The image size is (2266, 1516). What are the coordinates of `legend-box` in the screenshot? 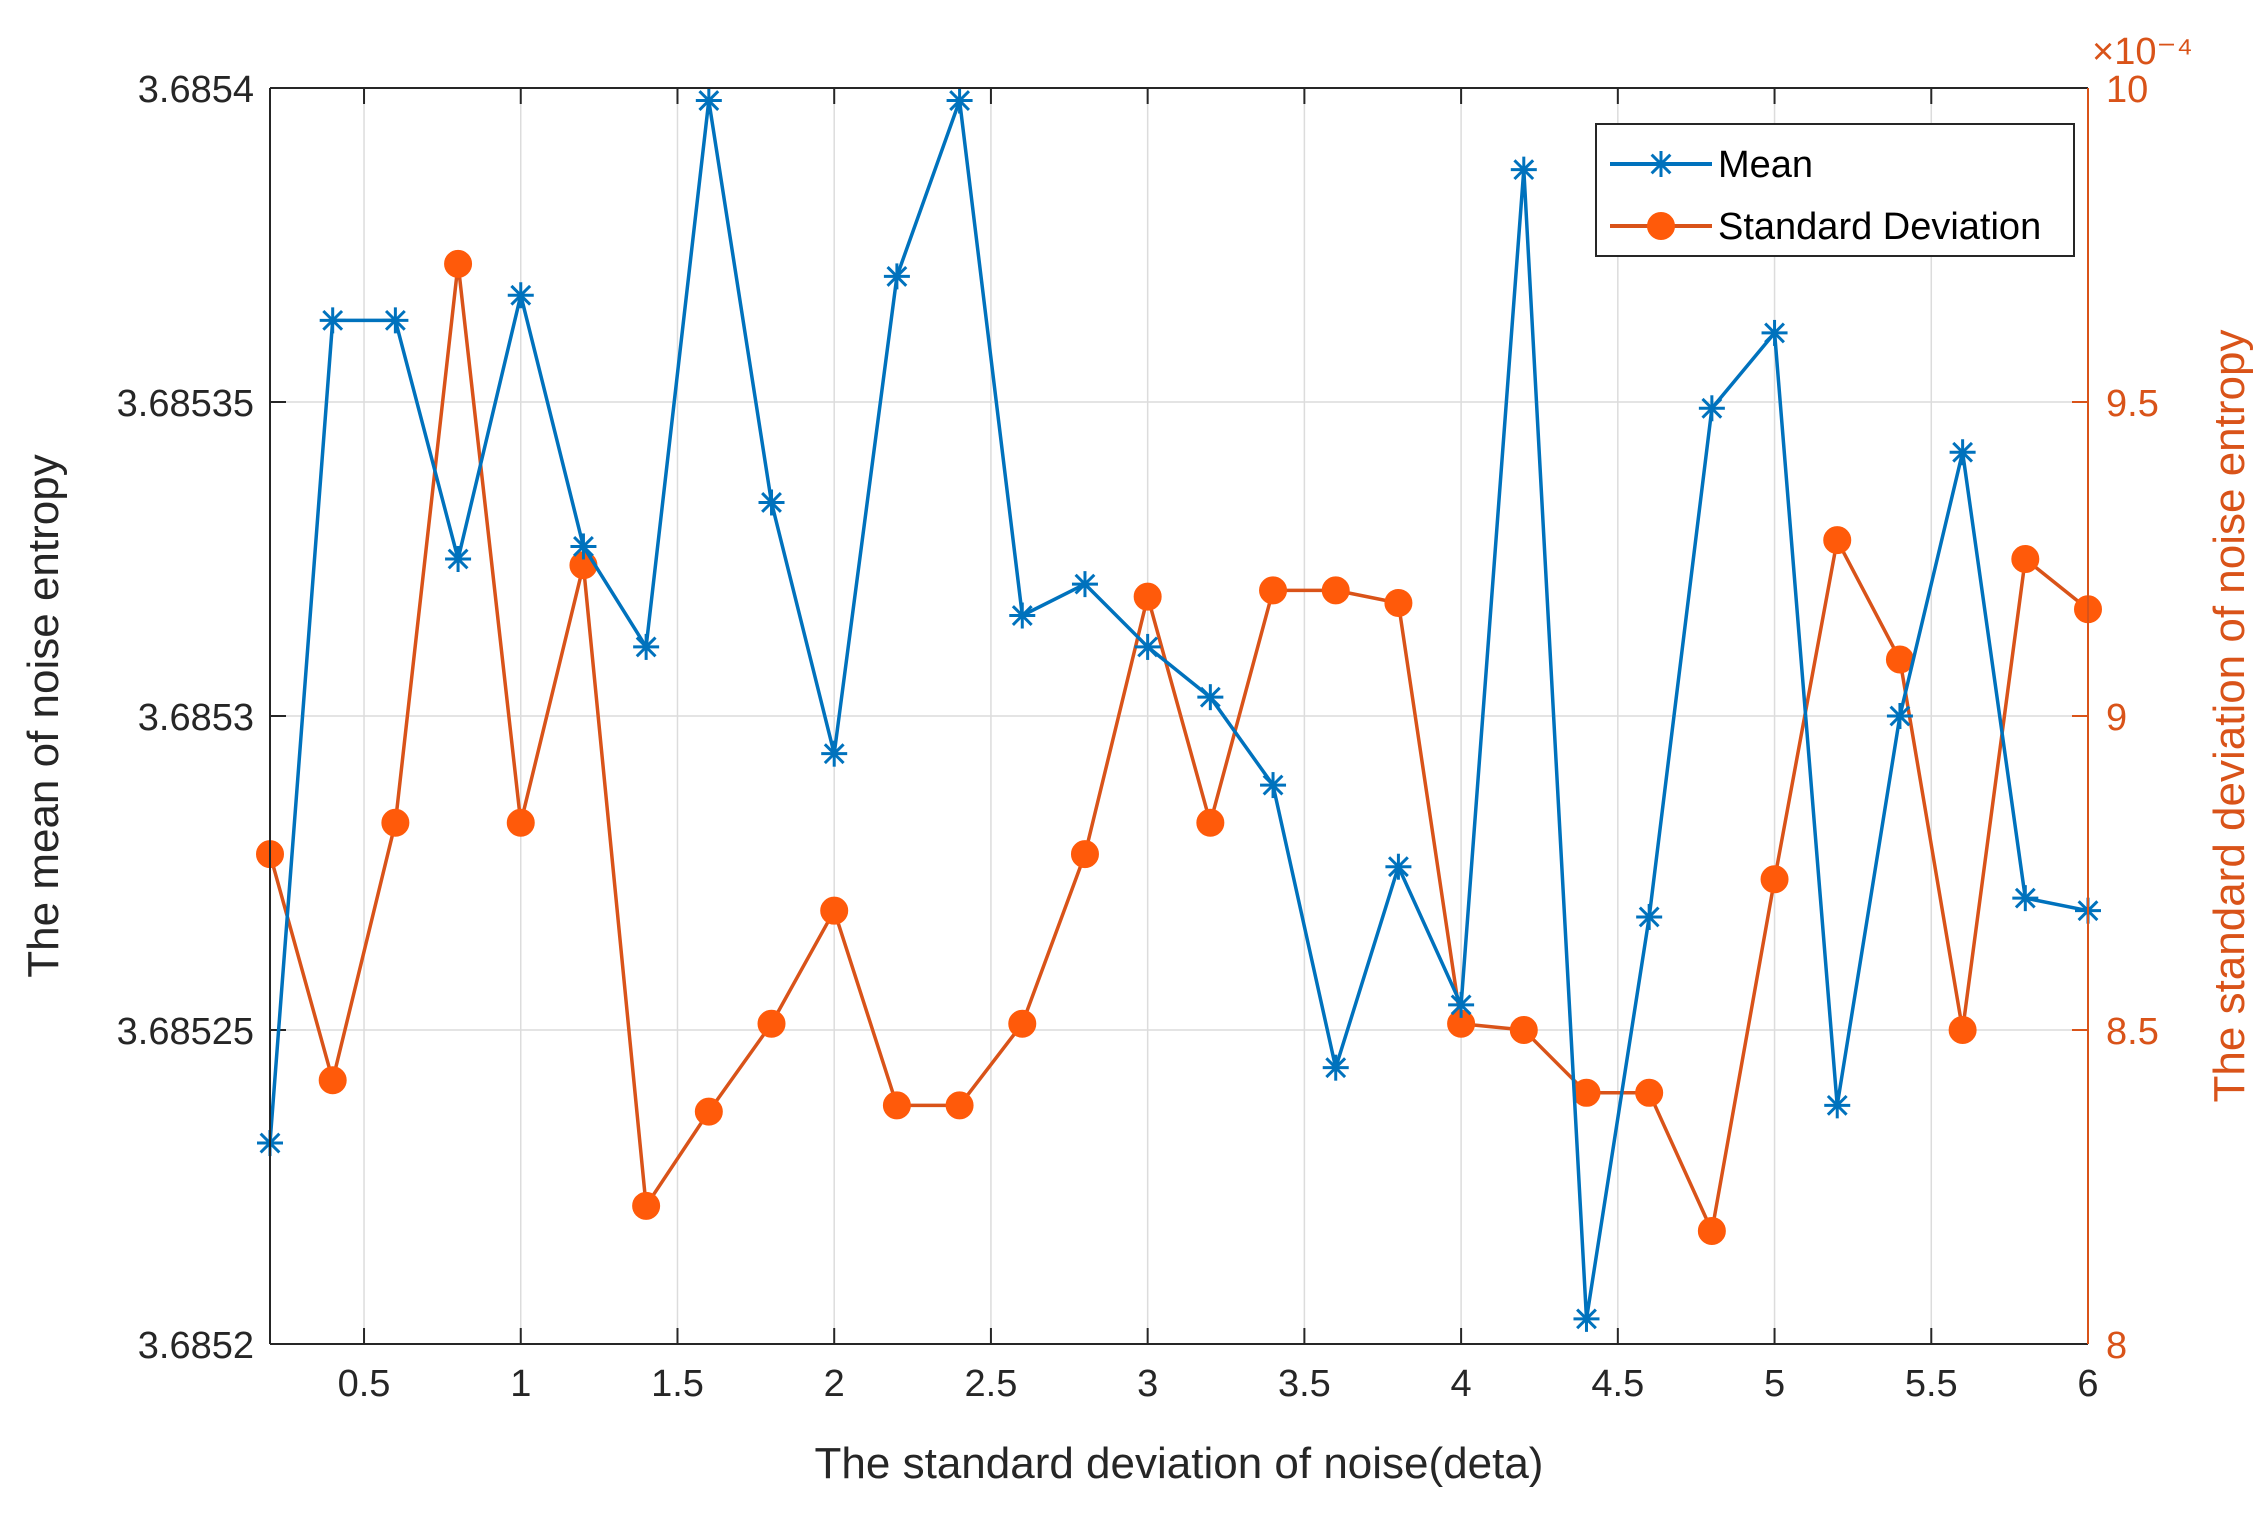 It's located at (1835, 190).